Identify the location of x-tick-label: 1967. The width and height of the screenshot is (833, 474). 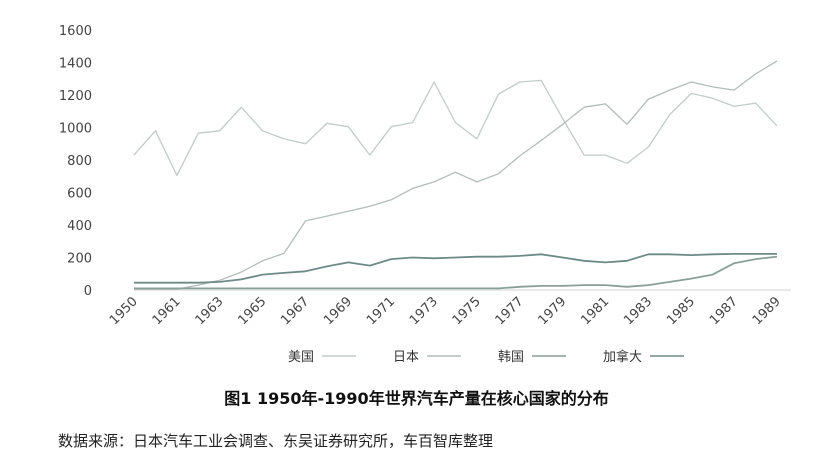
(295, 311).